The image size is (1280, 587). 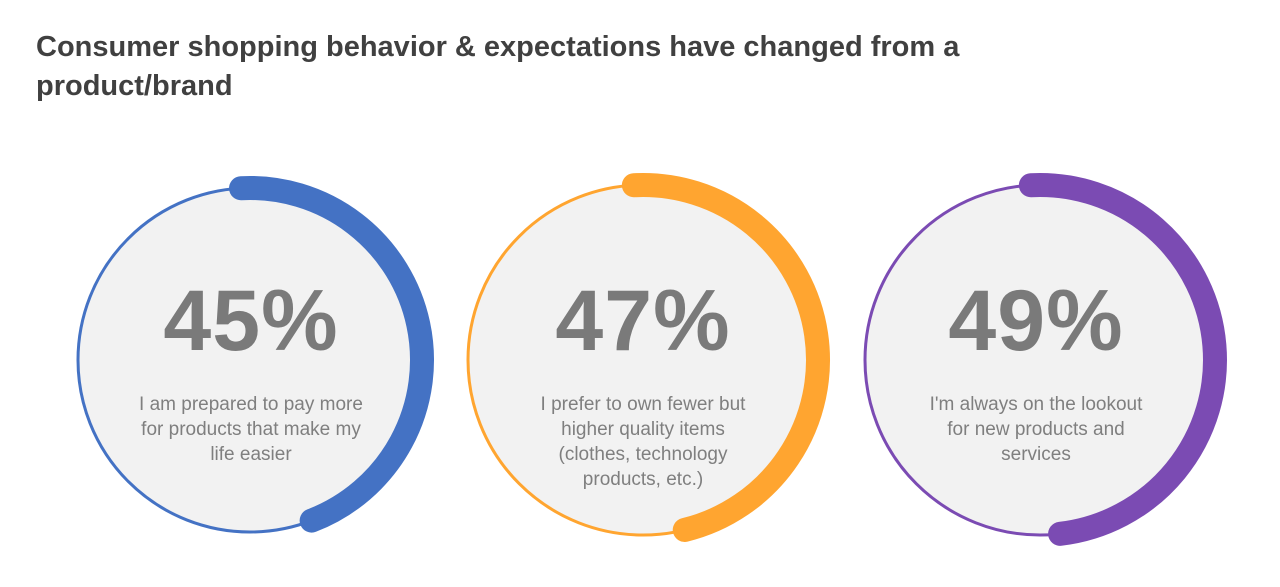 What do you see at coordinates (643, 321) in the screenshot?
I see `stat-value: 47%` at bounding box center [643, 321].